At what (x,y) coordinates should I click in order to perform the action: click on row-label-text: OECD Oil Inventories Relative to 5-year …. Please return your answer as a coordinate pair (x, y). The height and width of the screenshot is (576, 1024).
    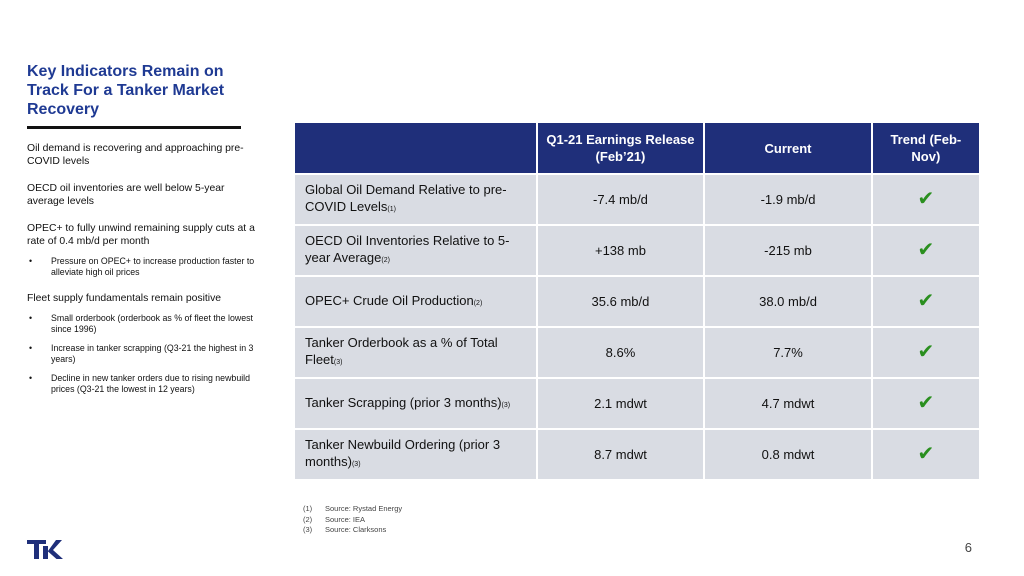
    Looking at the image, I should click on (407, 249).